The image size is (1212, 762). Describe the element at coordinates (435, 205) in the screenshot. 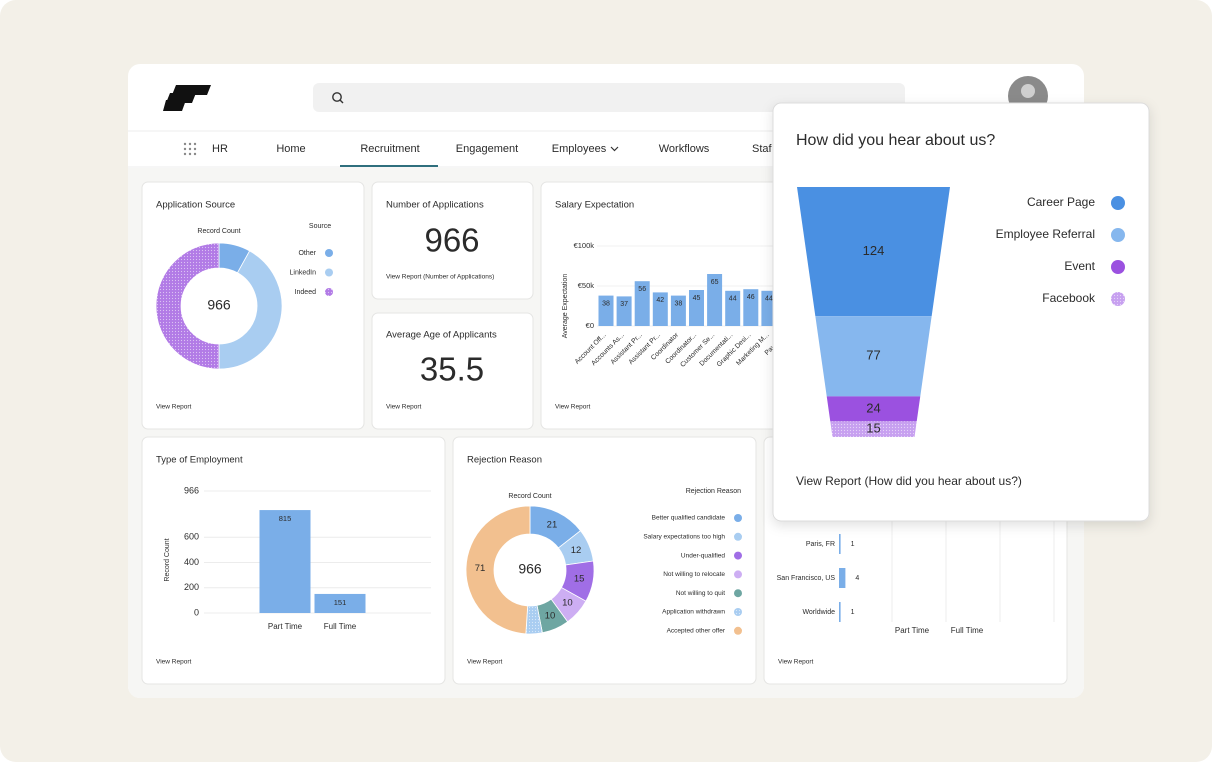

I see `card-title: Number of Applications` at that location.